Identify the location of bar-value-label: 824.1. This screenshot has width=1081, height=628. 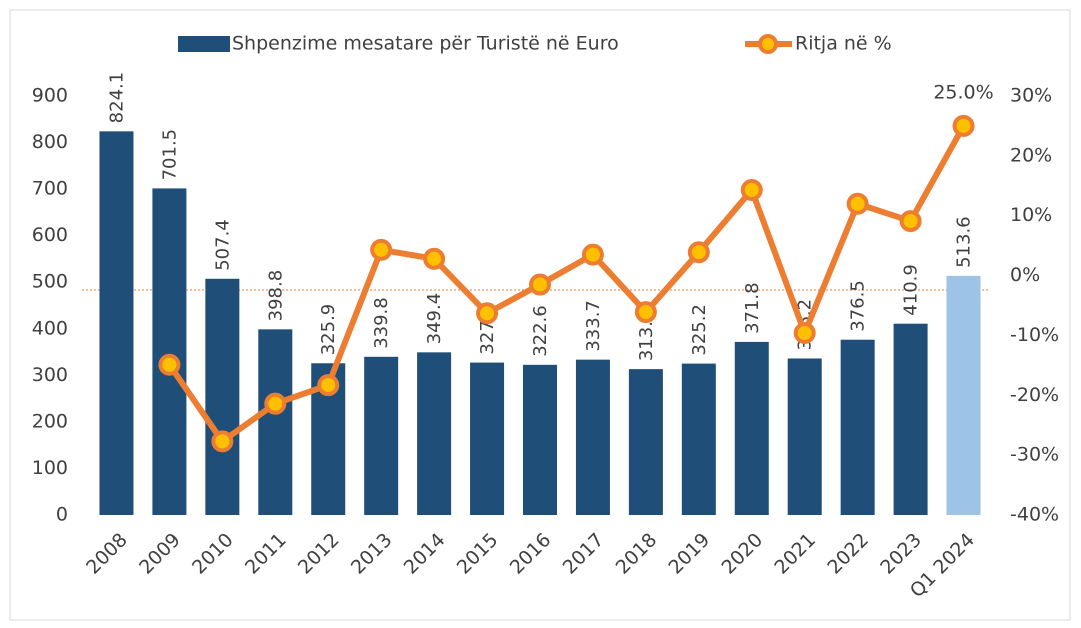
(116, 98).